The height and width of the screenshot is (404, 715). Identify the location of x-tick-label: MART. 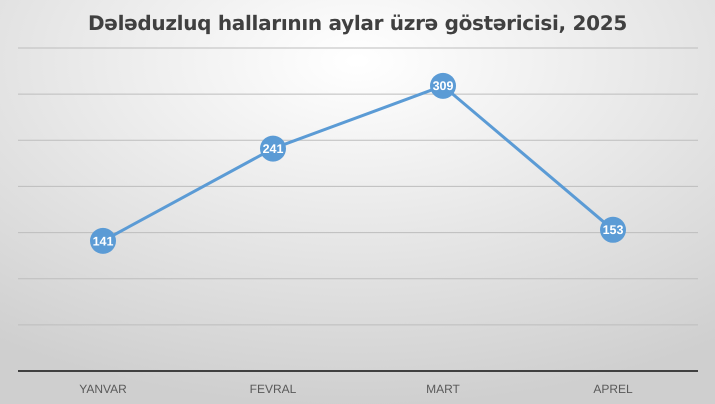
(443, 389).